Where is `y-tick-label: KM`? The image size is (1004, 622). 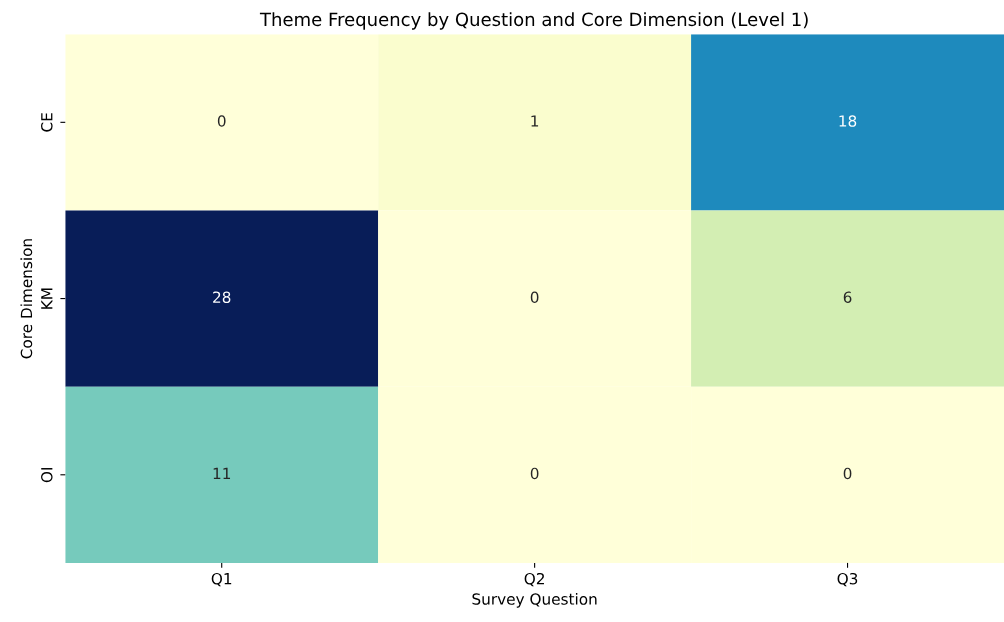 y-tick-label: KM is located at coordinates (47, 298).